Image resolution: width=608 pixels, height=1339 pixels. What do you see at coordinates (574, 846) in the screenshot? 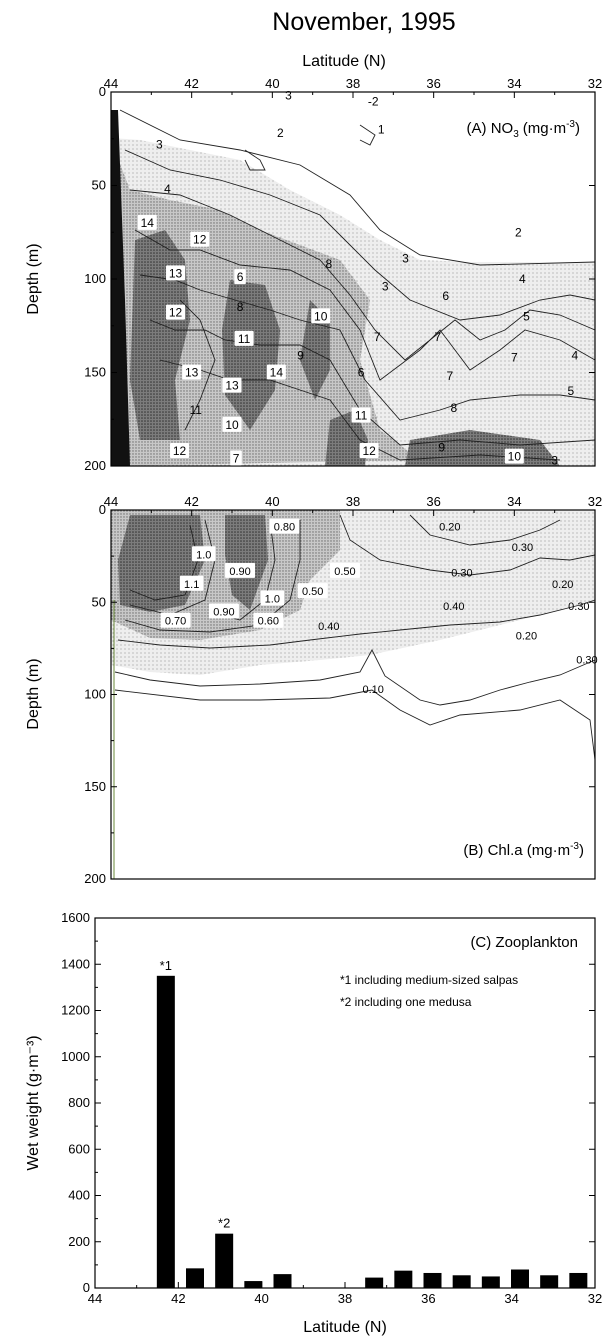
I see `panel-b-title-sup: -3` at bounding box center [574, 846].